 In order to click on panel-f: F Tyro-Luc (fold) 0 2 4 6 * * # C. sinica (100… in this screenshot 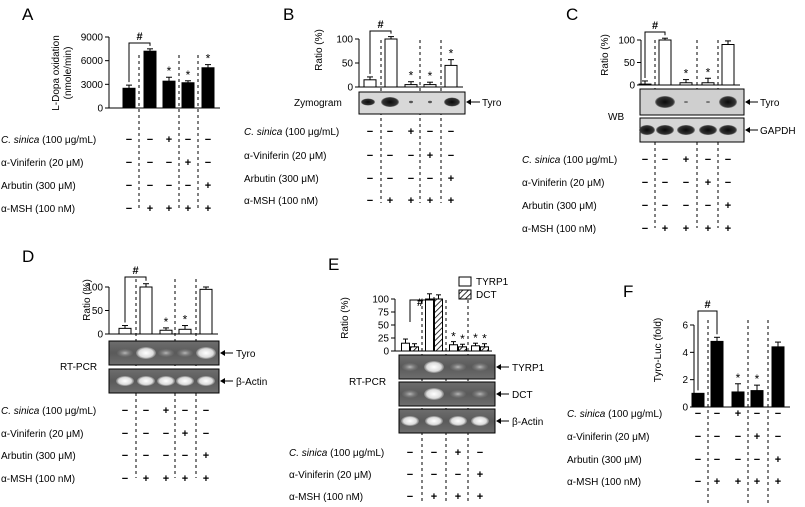, I will do `click(678, 392)`.